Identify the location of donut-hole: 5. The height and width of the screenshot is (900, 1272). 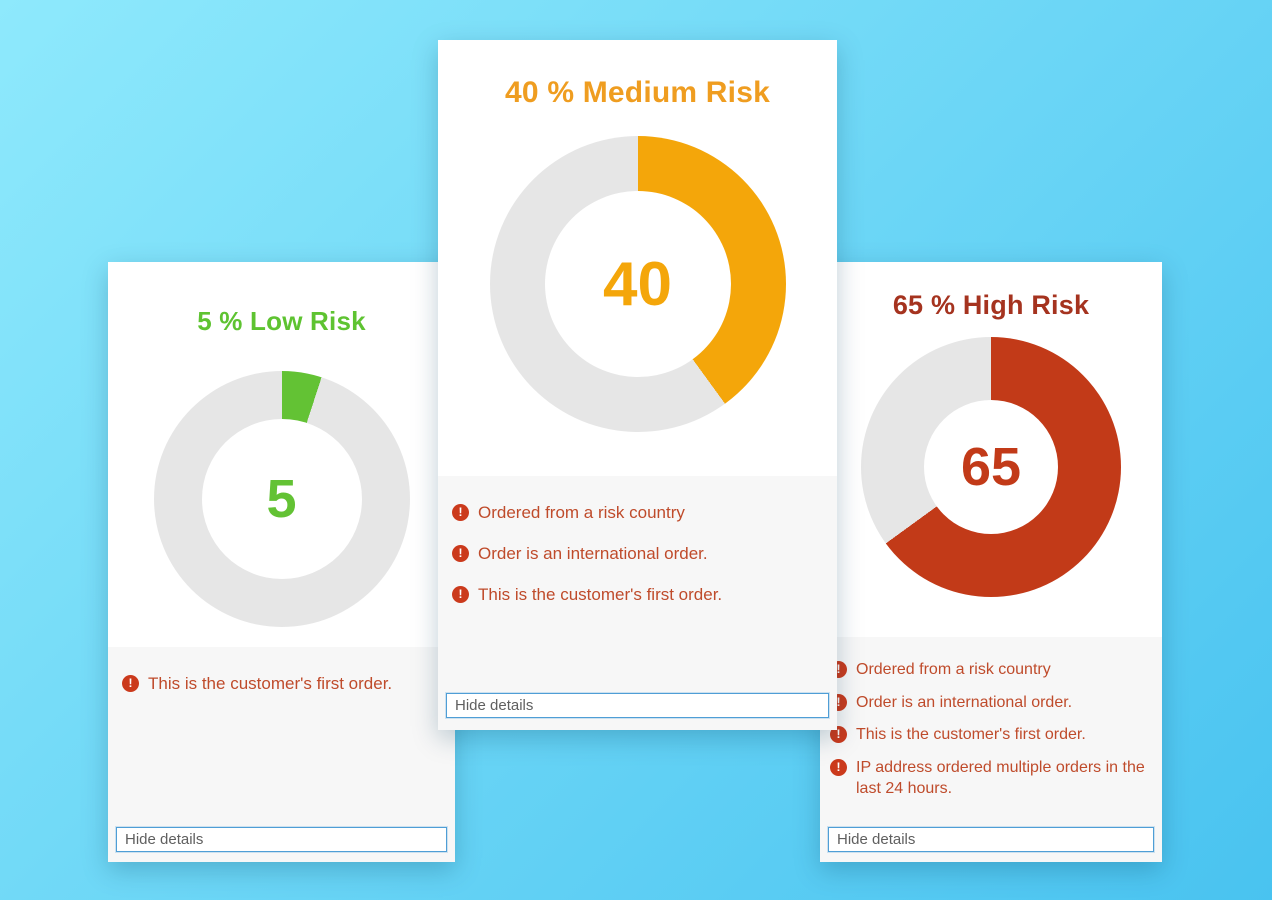
(281, 499).